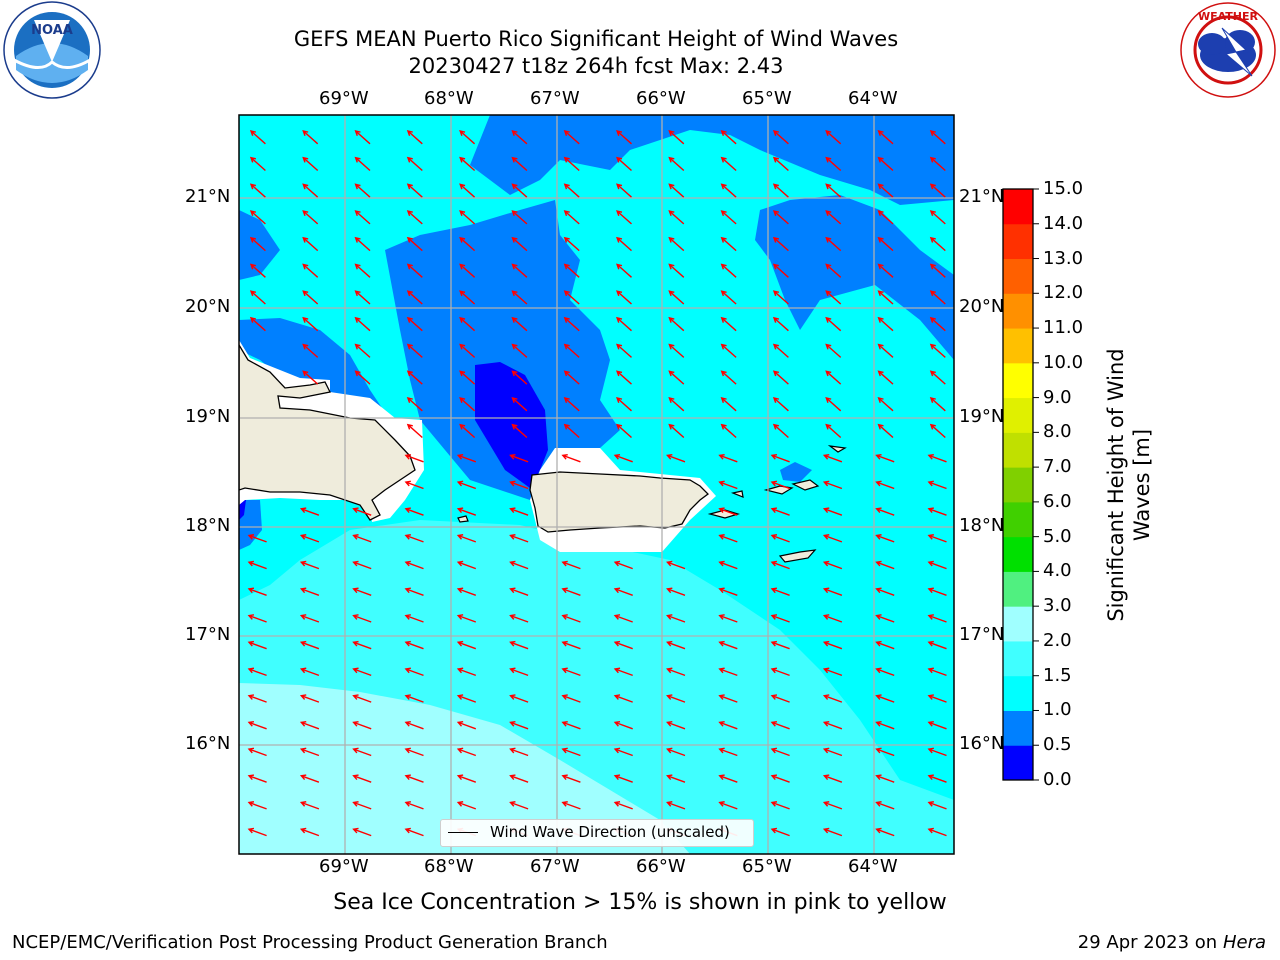 The height and width of the screenshot is (960, 1280). What do you see at coordinates (511, 425) in the screenshot?
I see `contour-0.0-0.5` at bounding box center [511, 425].